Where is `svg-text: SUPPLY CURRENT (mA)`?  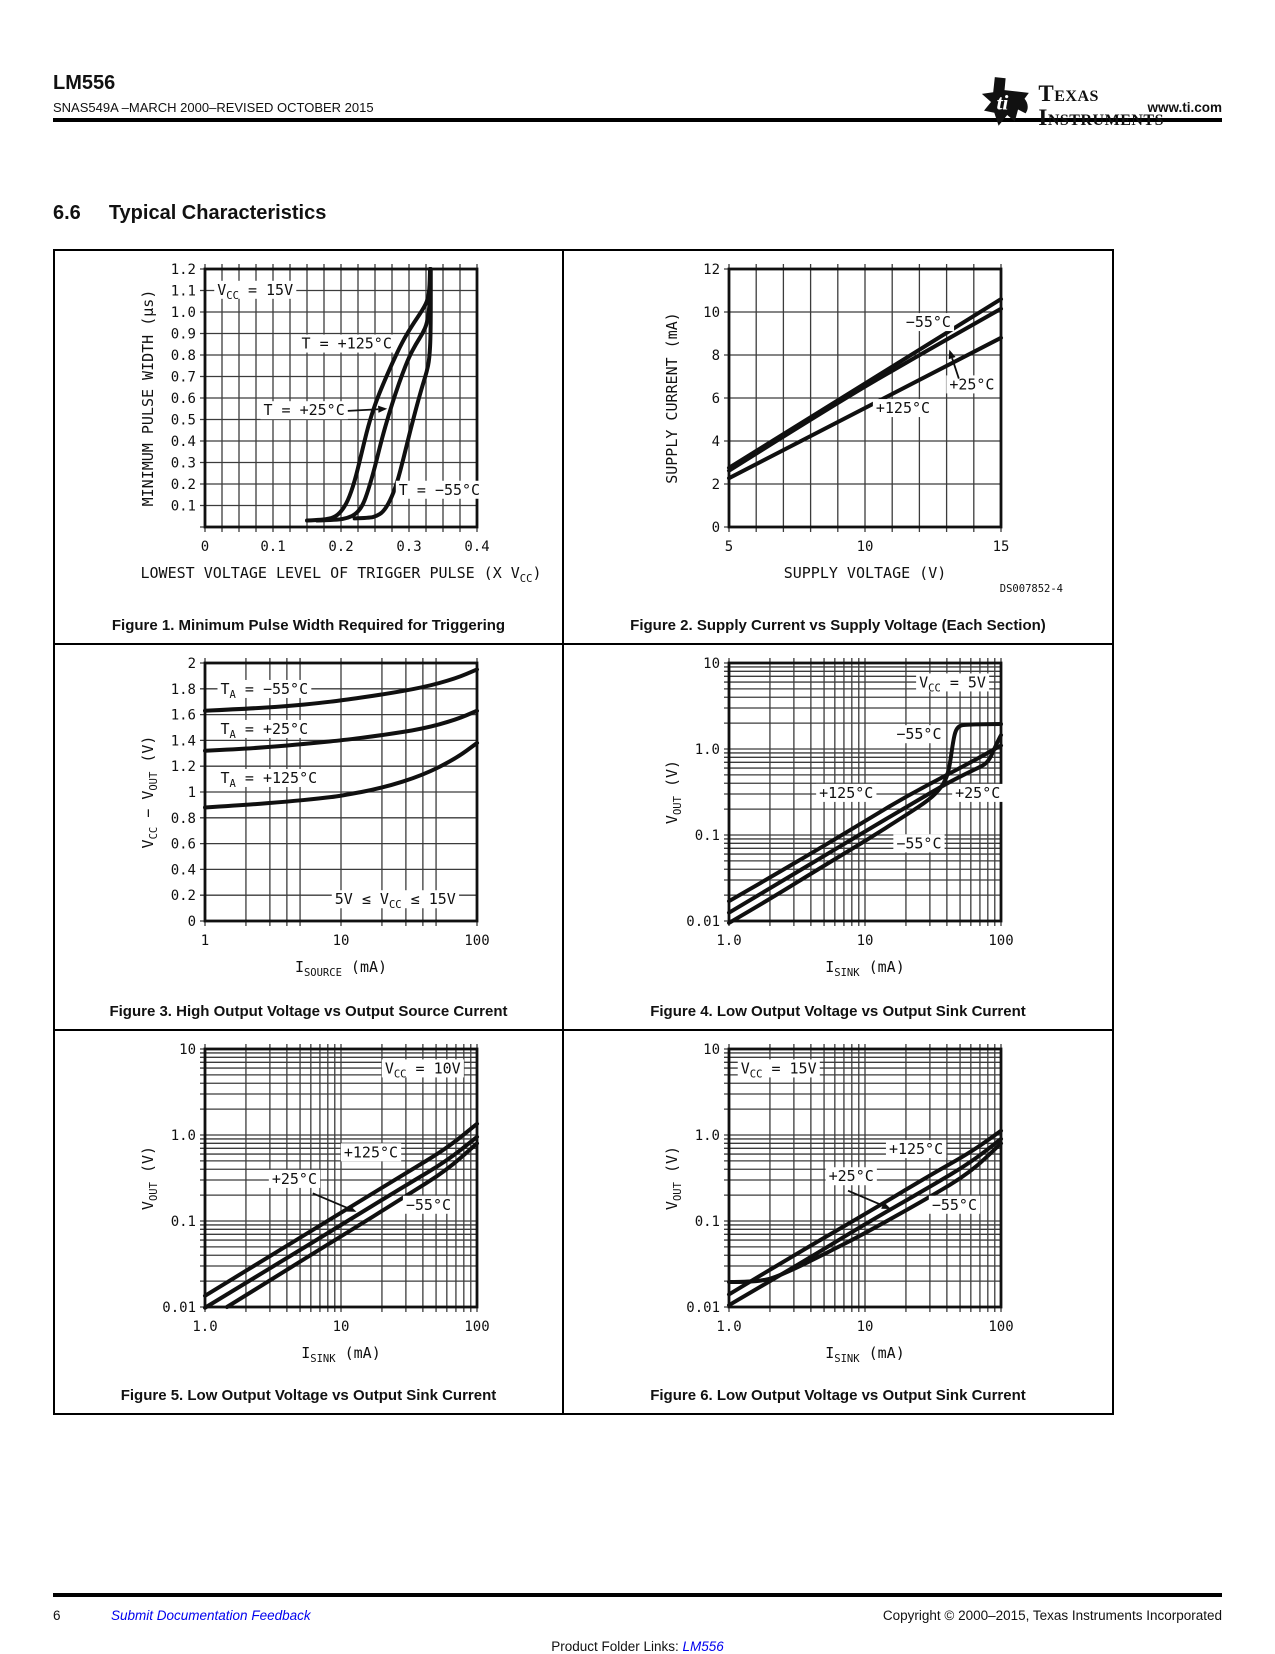
svg-text: SUPPLY CURRENT (mA) is located at coordinates (672, 398).